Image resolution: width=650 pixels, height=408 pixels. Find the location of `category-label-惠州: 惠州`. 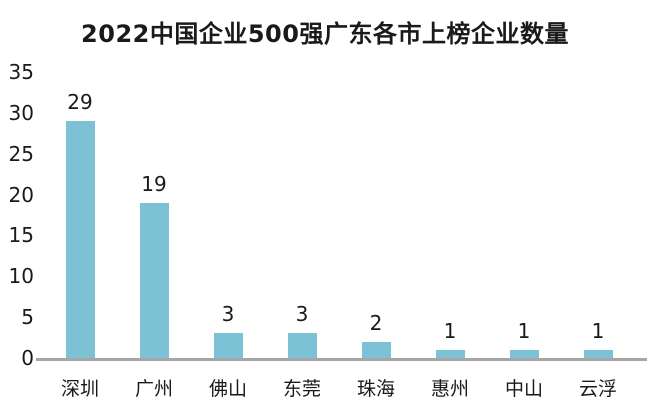

category-label-惠州: 惠州 is located at coordinates (449, 389).